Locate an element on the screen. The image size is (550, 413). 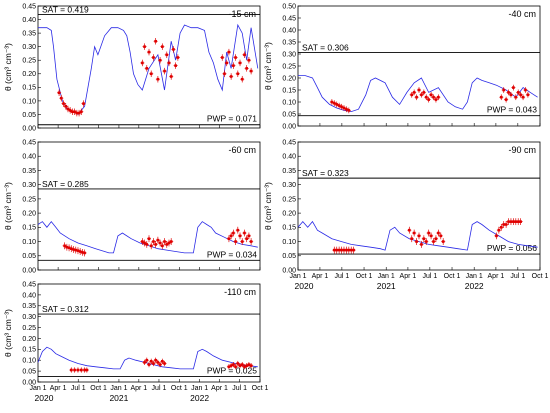
y-tick-label: 0.15 is located at coordinates (29, 228).